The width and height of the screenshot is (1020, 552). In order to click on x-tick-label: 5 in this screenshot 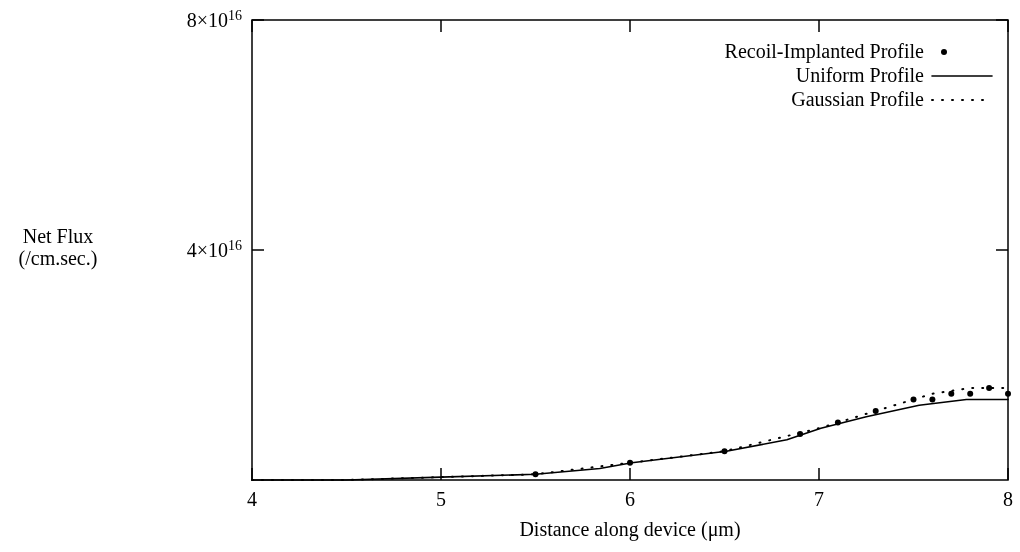, I will do `click(441, 499)`.